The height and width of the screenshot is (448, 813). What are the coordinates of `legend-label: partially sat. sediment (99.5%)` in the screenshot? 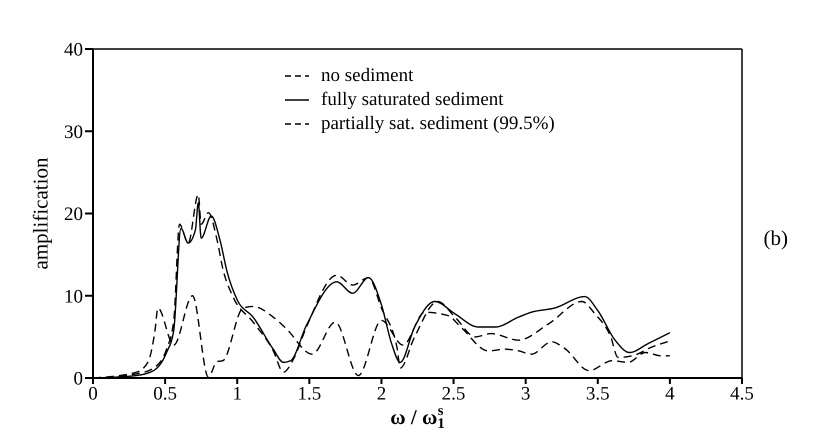 It's located at (438, 124).